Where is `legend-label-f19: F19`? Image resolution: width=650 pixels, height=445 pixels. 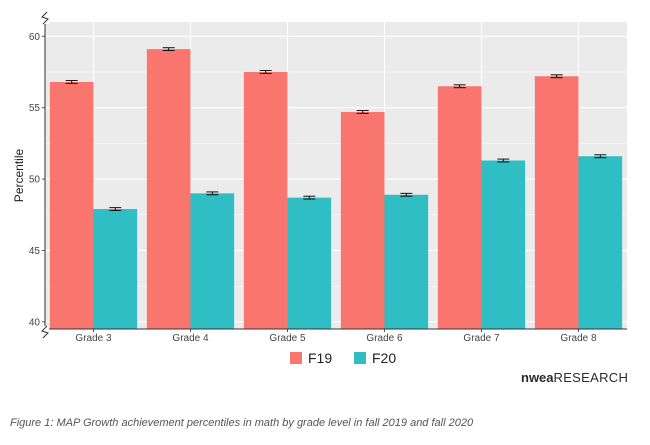 legend-label-f19: F19 is located at coordinates (320, 358).